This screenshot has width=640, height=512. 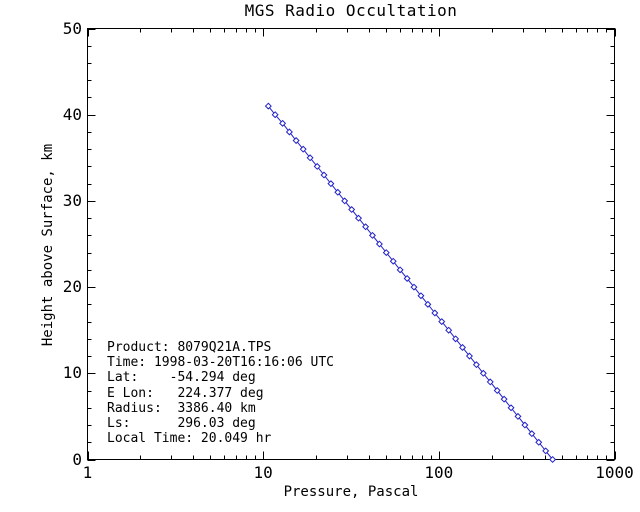 What do you see at coordinates (77, 459) in the screenshot?
I see `y-tick-label: 0` at bounding box center [77, 459].